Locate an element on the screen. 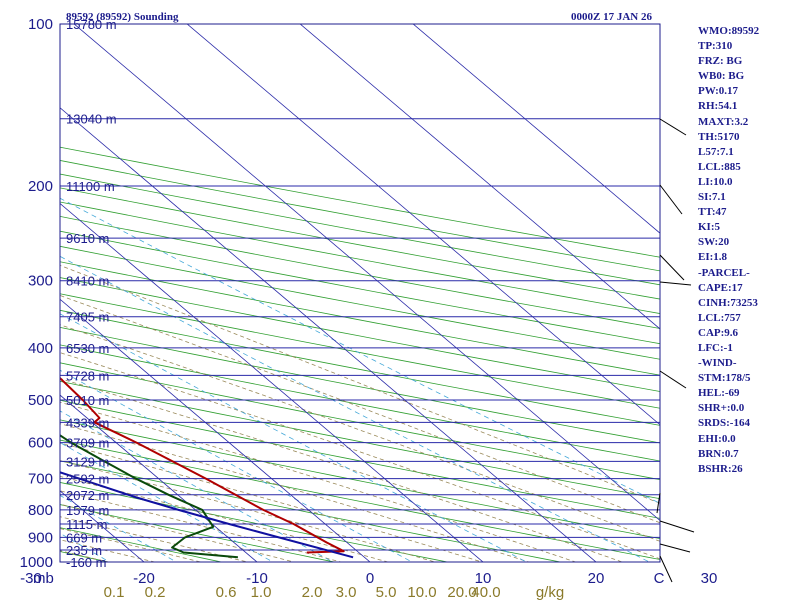  sounding-title: 89592 (89592) Sounding is located at coordinates (122, 17).